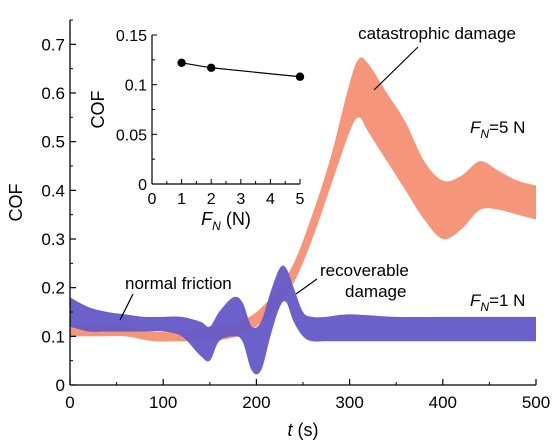  I want to click on inset-x-tick-label: 5, so click(300, 199).